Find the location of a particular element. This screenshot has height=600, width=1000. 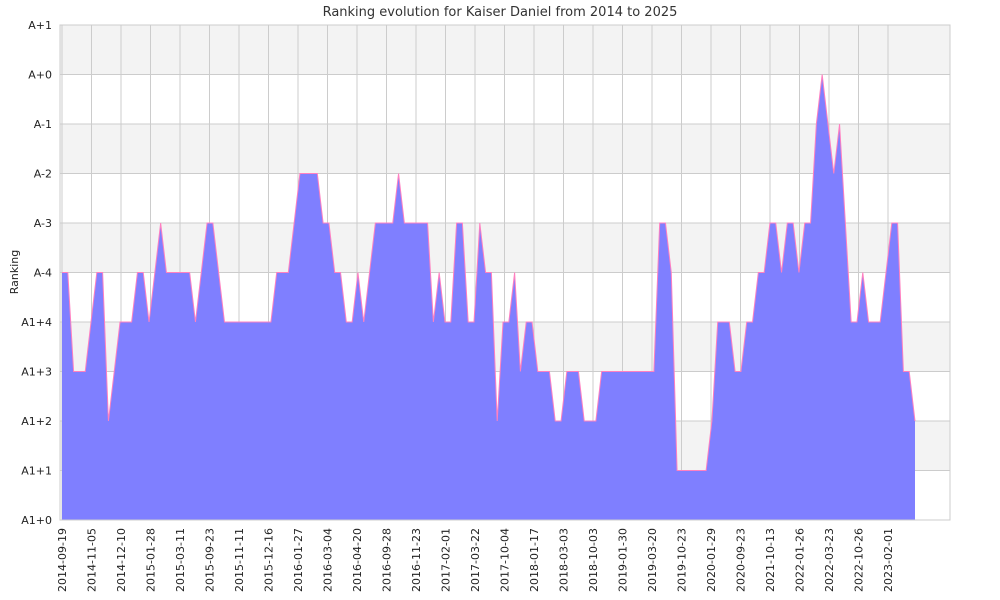

x-tick-label: 2015-09-23 is located at coordinates (210, 560).